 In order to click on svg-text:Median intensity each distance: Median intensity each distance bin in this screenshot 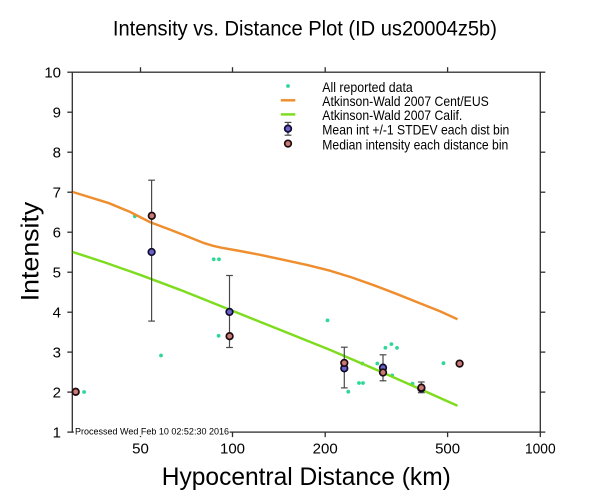, I will do `click(415, 144)`.